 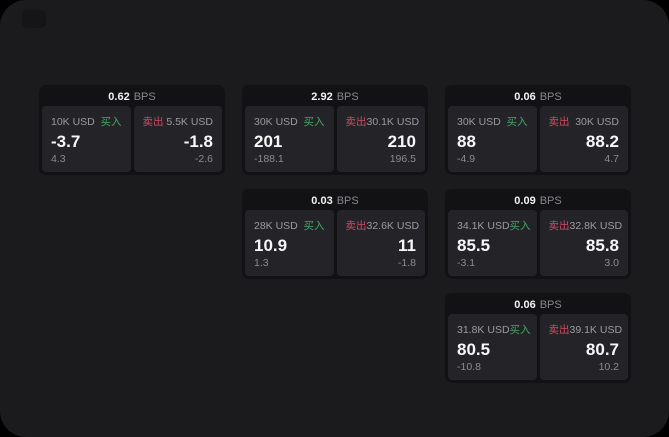 What do you see at coordinates (289, 243) in the screenshot?
I see `buy-pane: 28K USD 买入 10.9 1.3` at bounding box center [289, 243].